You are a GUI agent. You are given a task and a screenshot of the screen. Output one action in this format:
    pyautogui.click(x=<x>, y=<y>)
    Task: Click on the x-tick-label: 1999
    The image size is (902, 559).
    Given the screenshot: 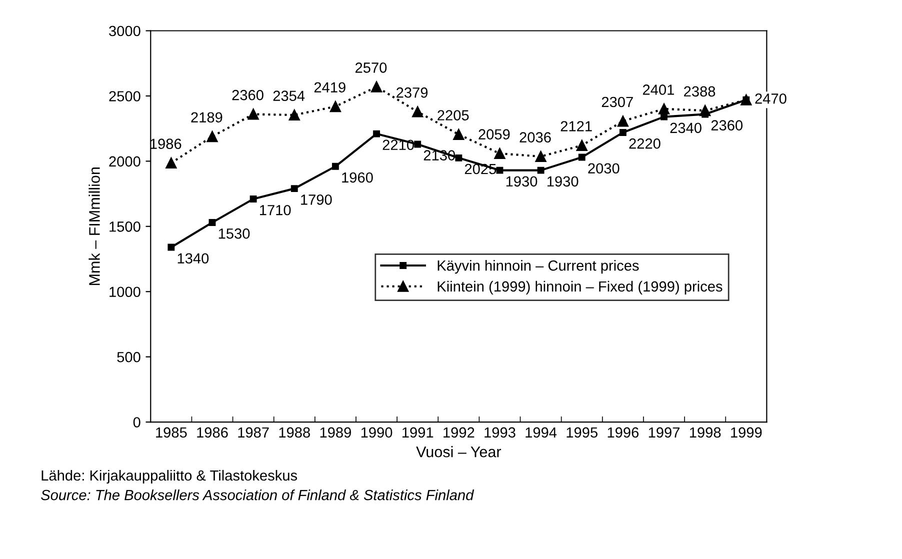 What is the action you would take?
    pyautogui.click(x=746, y=432)
    